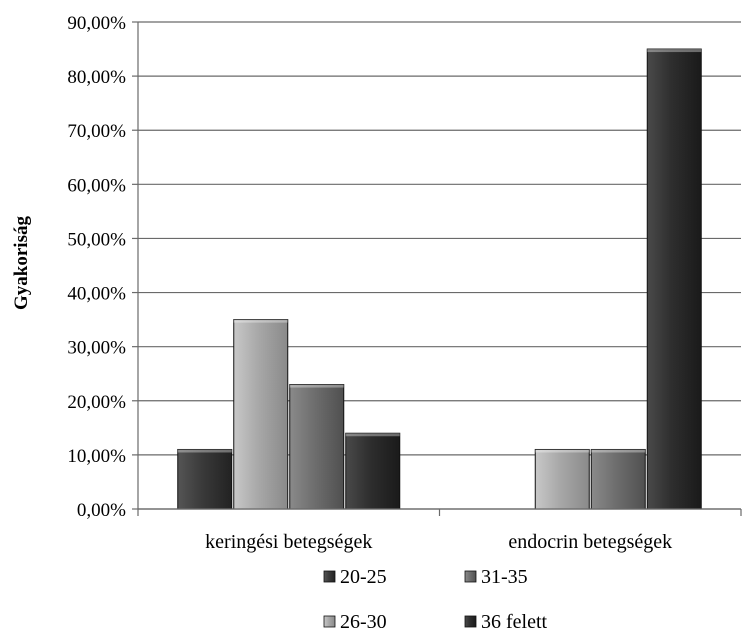 Image resolution: width=747 pixels, height=635 pixels. Describe the element at coordinates (363, 577) in the screenshot. I see `legend-label: 20-25` at that location.